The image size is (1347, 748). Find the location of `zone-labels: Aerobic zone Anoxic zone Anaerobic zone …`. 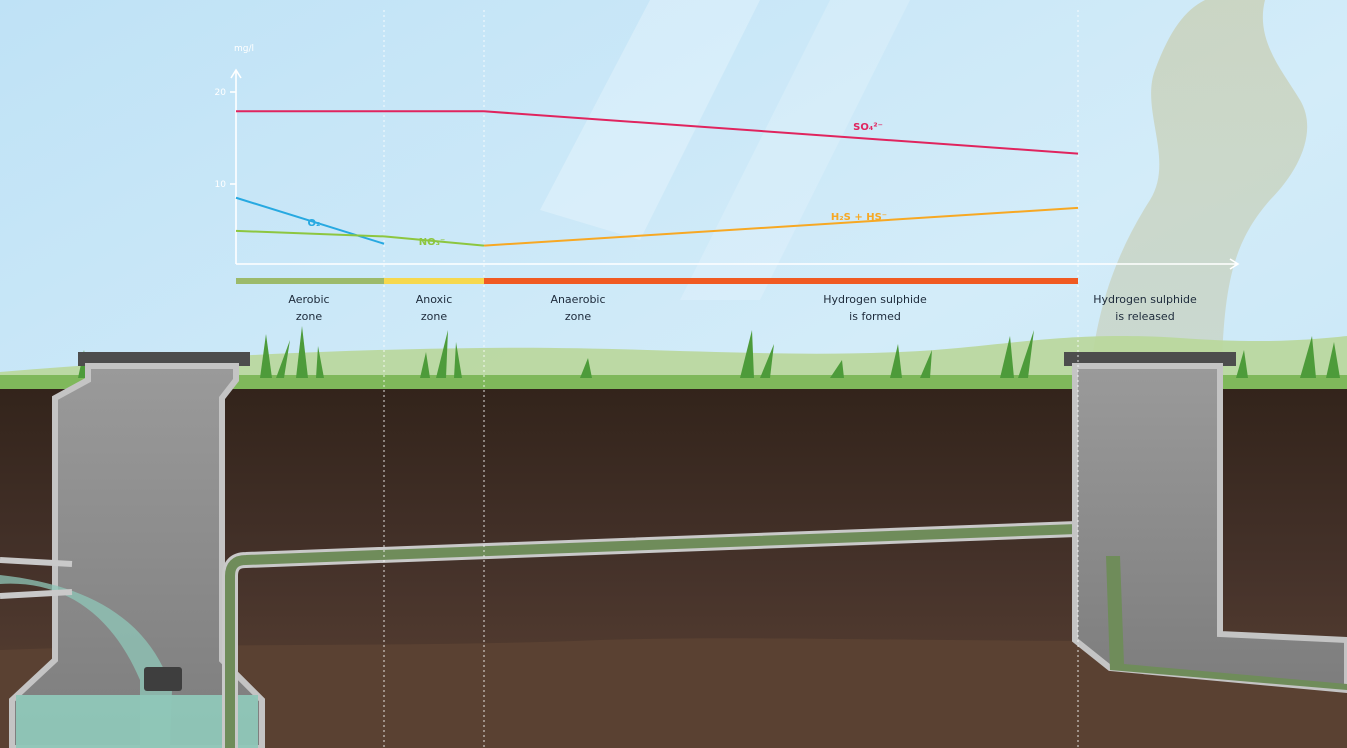

zone-labels: Aerobic zone Anoxic zone Anaerobic zone … is located at coordinates (742, 308).